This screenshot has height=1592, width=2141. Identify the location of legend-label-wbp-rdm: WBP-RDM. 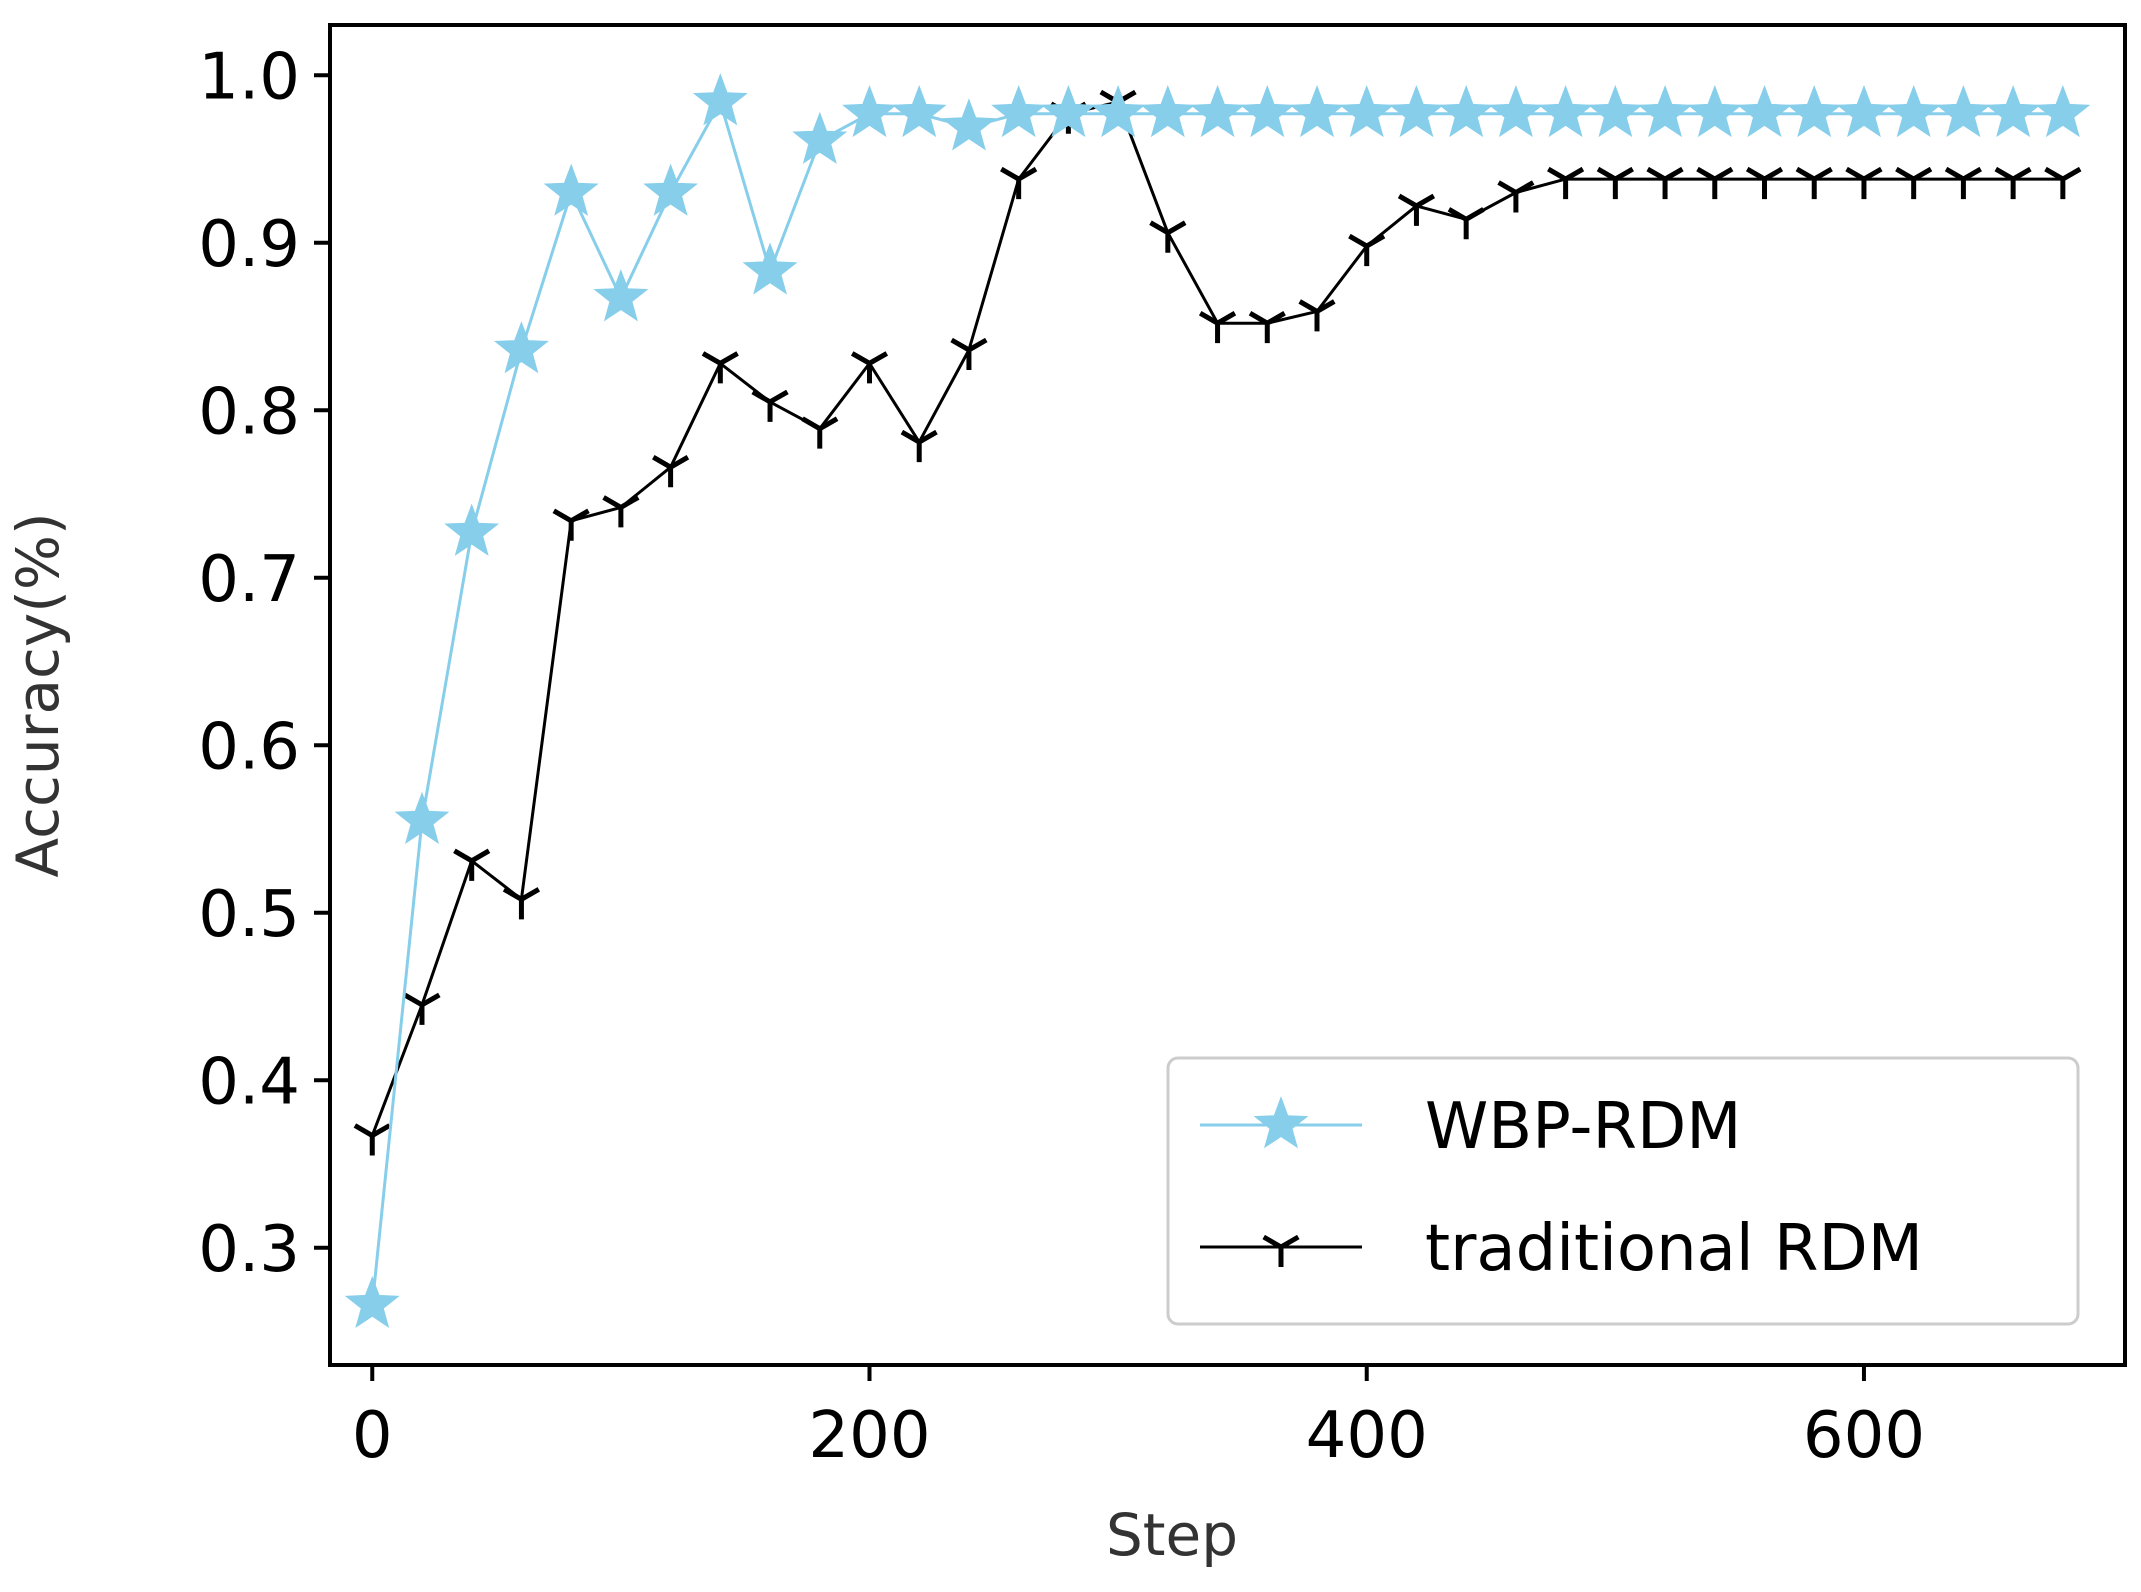
(1583, 1127).